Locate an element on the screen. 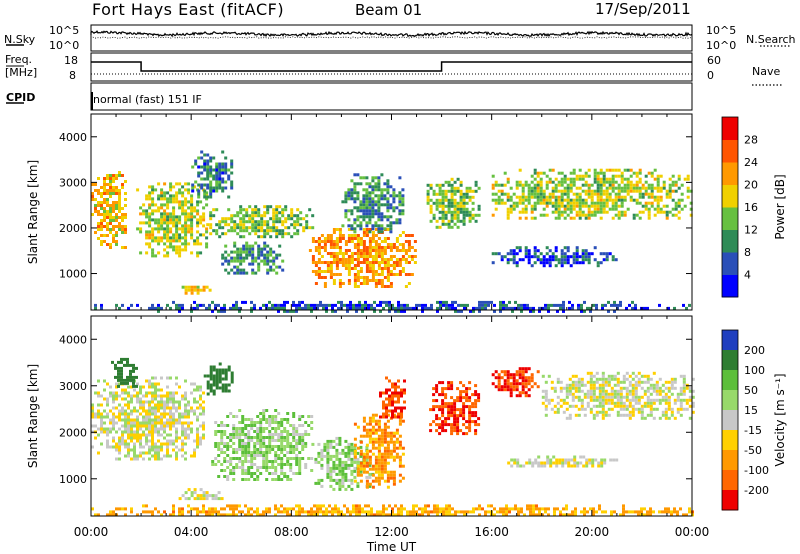 Image resolution: width=800 pixels, height=554 pixels. velocity-ytick-label-2: 3000 is located at coordinates (73, 386).